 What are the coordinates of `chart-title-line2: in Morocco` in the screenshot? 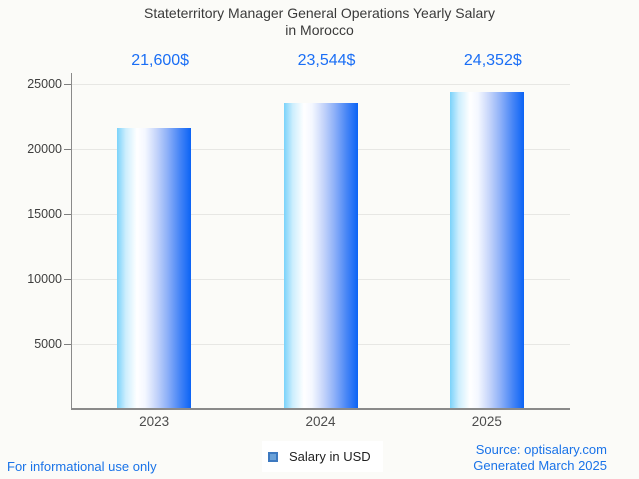 It's located at (319, 30).